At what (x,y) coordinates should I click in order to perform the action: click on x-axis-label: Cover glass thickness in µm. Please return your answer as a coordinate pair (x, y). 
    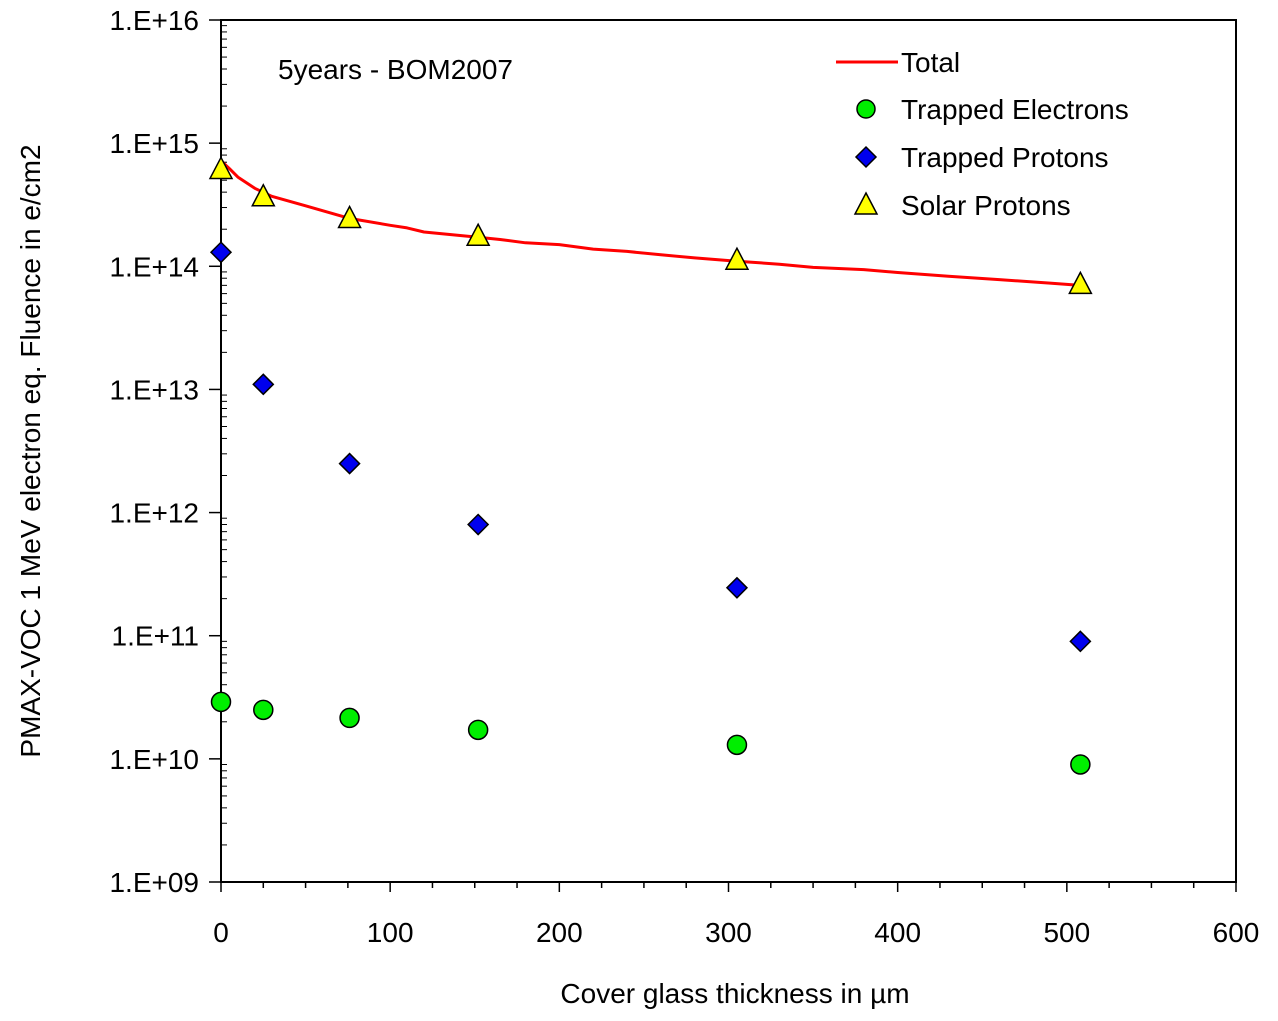
    Looking at the image, I should click on (734, 993).